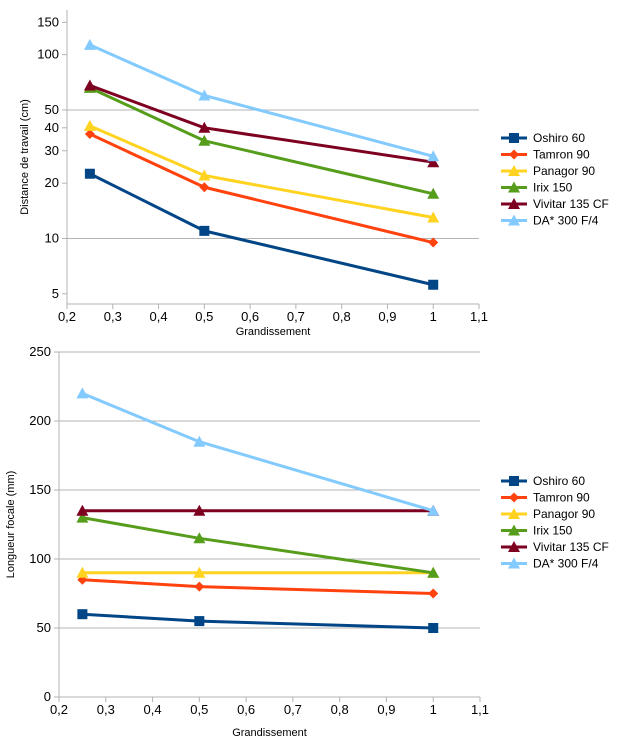 This screenshot has height=749, width=620. What do you see at coordinates (52, 182) in the screenshot?
I see `y-tick-label: 20` at bounding box center [52, 182].